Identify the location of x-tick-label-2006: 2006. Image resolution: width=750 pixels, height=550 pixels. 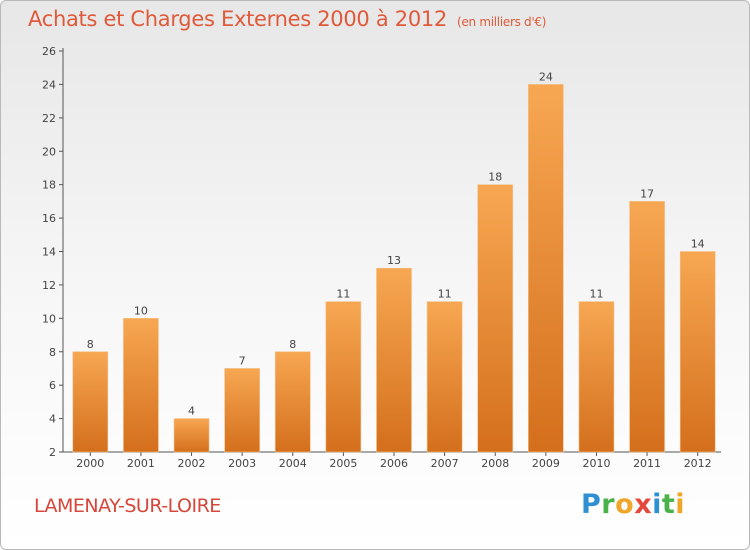
(394, 463).